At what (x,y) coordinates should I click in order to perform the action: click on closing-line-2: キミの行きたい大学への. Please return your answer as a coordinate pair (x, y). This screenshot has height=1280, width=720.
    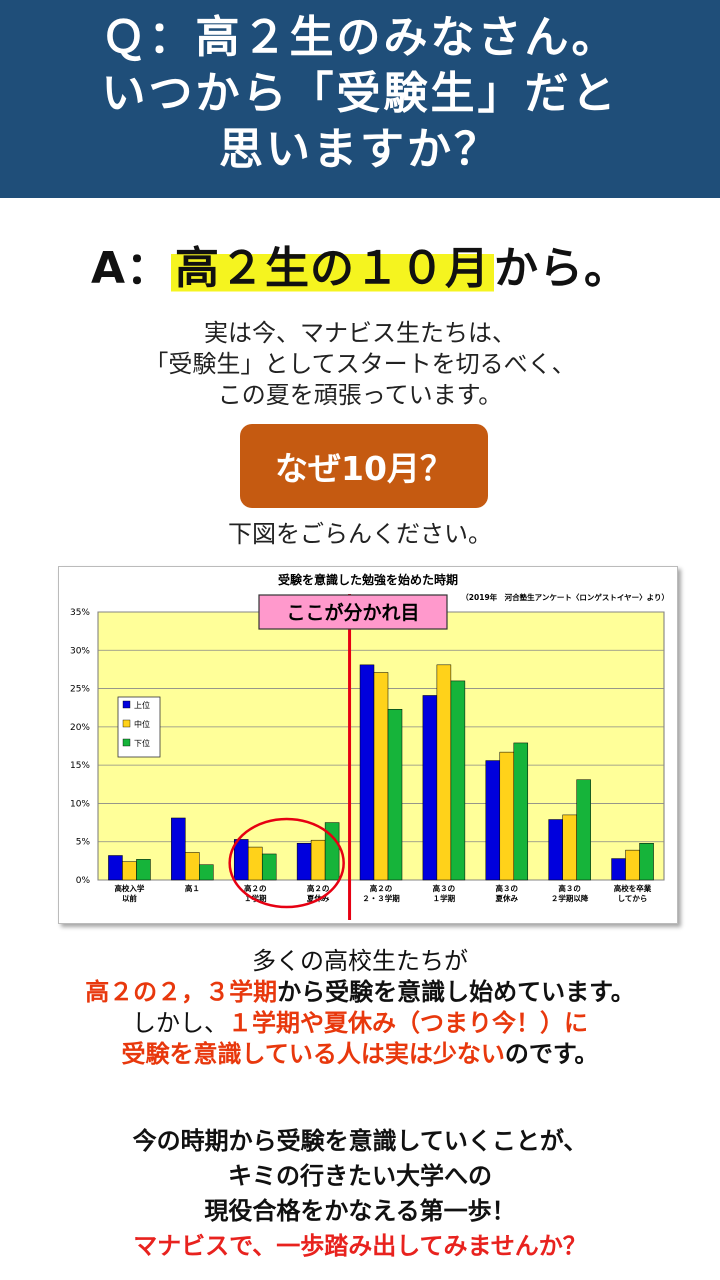
    Looking at the image, I should click on (360, 1176).